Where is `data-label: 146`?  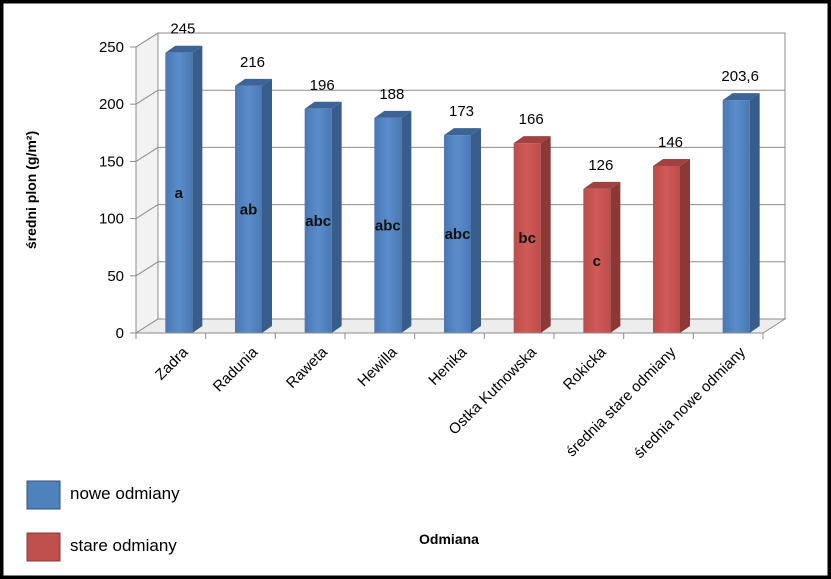 data-label: 146 is located at coordinates (670, 142).